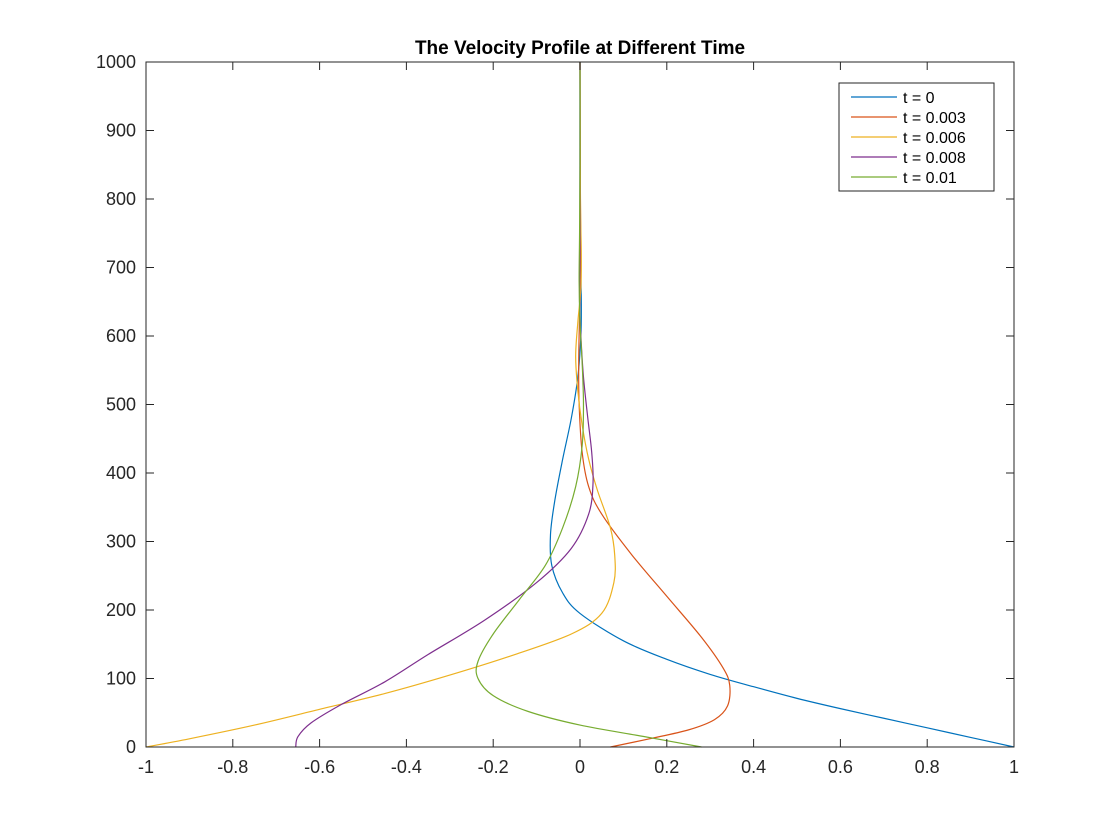 The image size is (1120, 840). What do you see at coordinates (116, 62) in the screenshot?
I see `y-tick-label: 1000` at bounding box center [116, 62].